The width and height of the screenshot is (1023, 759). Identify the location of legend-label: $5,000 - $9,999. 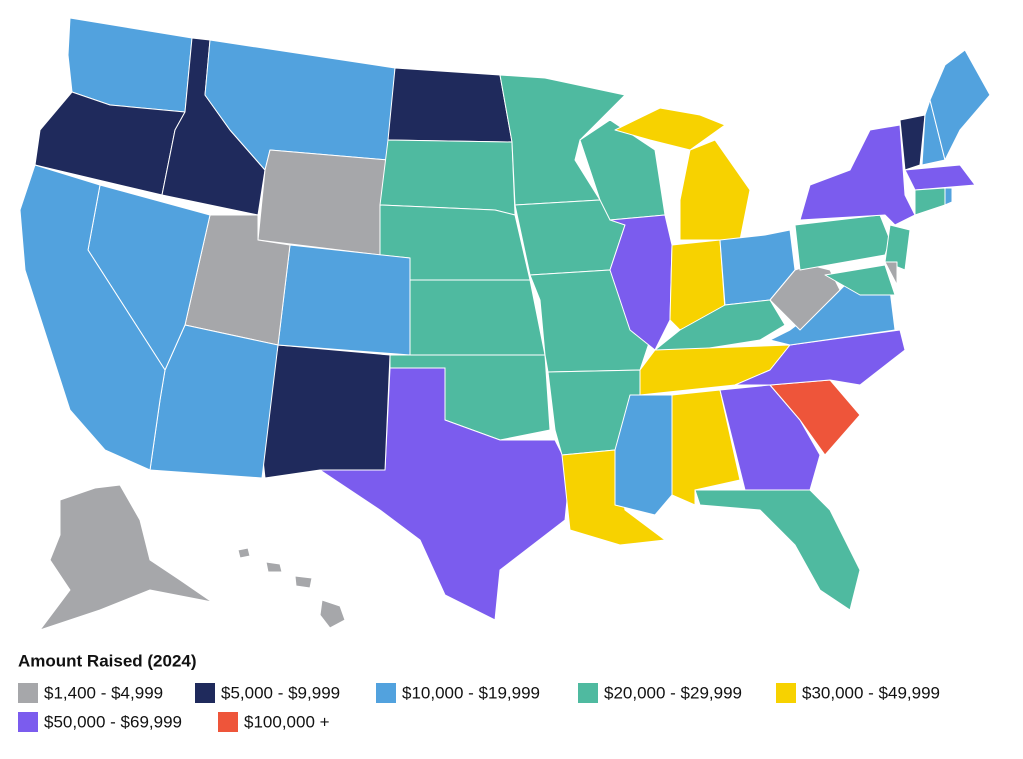
(280, 692).